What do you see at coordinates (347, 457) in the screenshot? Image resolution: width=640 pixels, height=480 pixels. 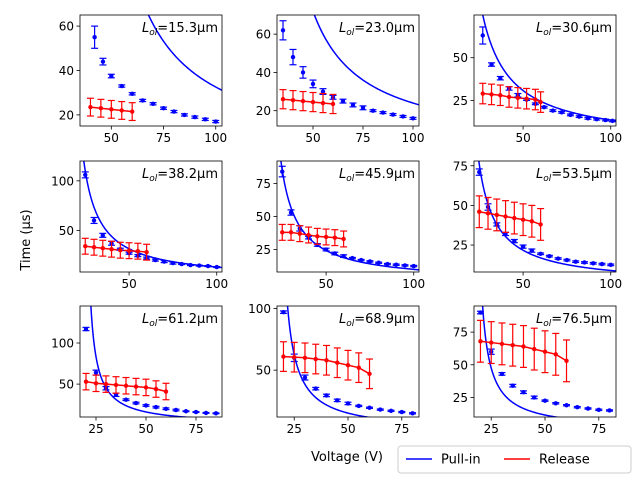 I see `x-axis-label: Voltage (V)` at bounding box center [347, 457].